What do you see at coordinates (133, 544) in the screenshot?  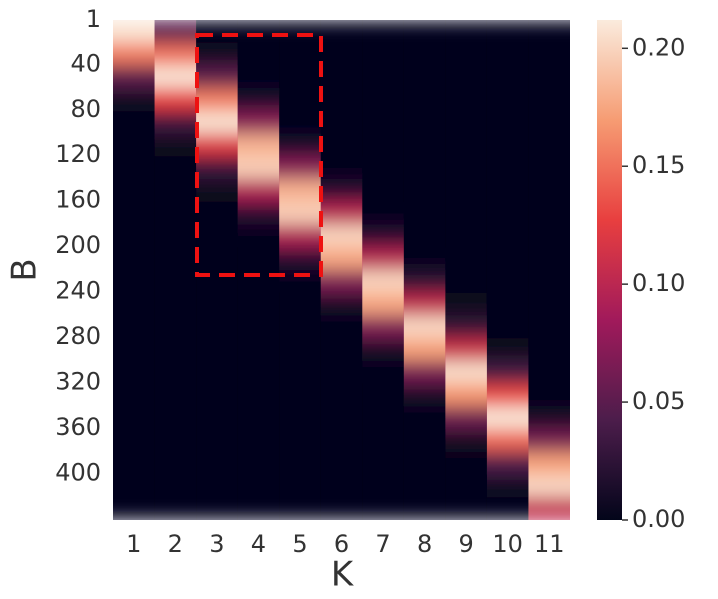 I see `x-tick-label: 1` at bounding box center [133, 544].